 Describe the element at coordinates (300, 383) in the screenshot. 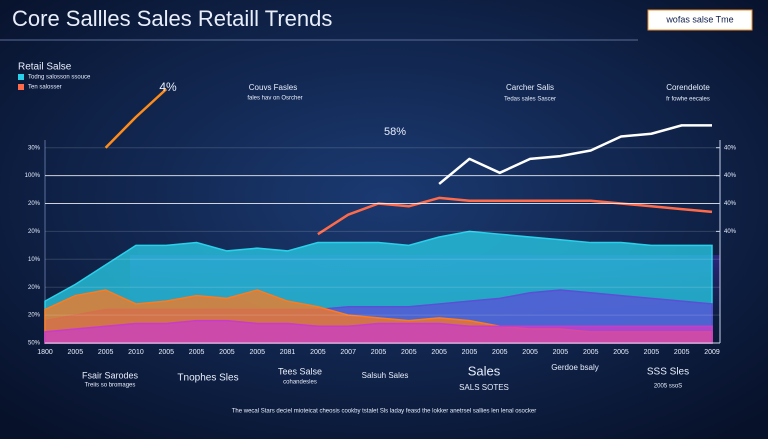

I see `footer-label: cohandesles` at that location.